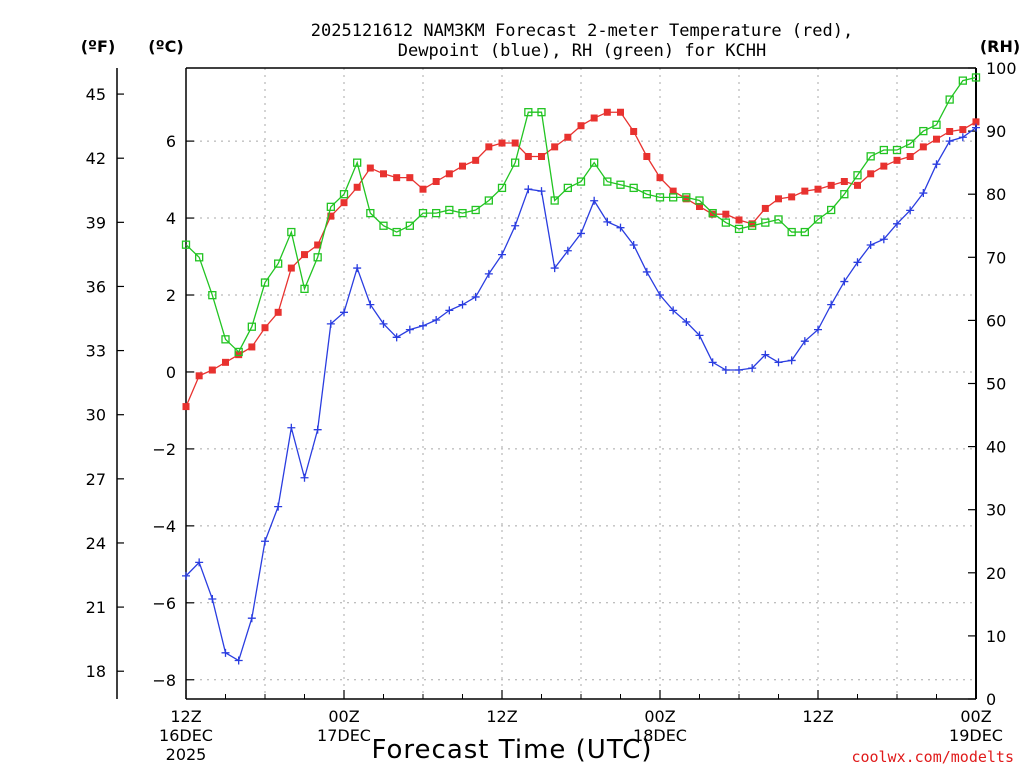  I want to click on c-tick-label: 2, so click(171, 295).